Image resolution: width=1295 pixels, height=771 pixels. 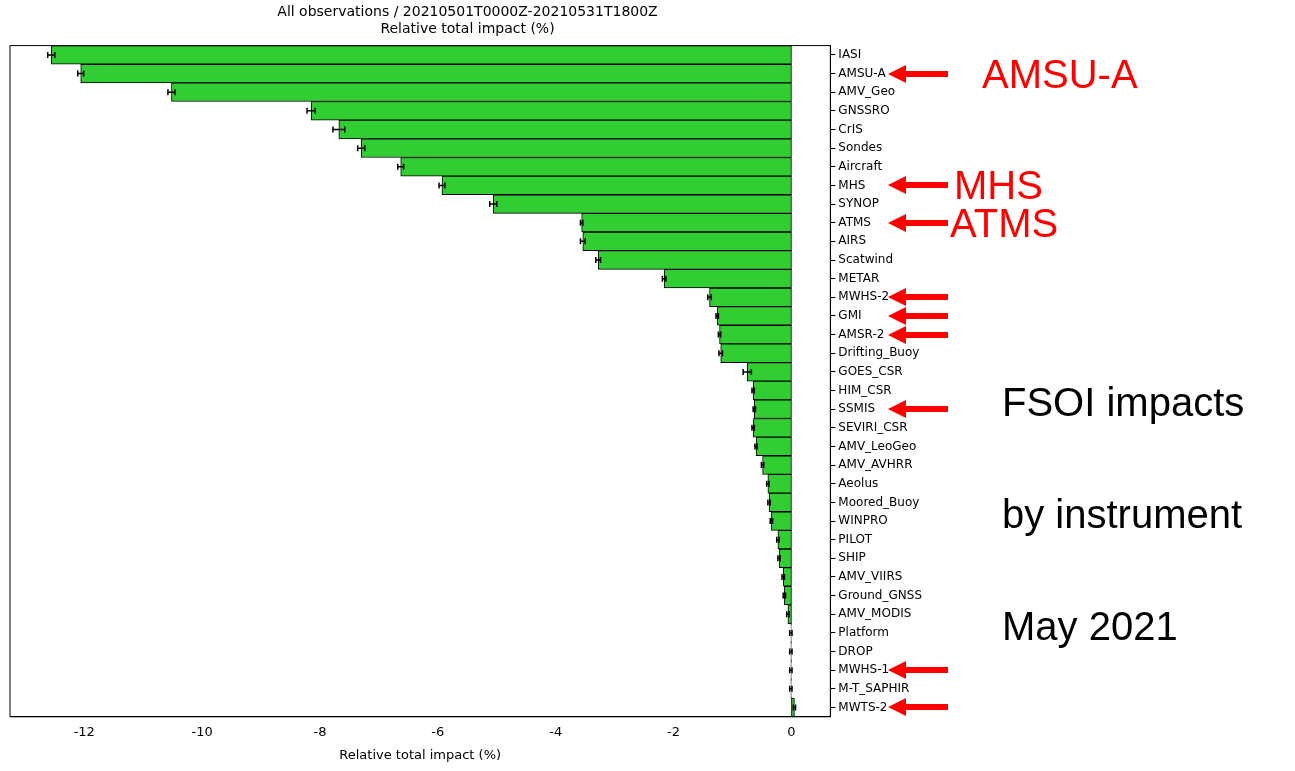 What do you see at coordinates (1123, 402) in the screenshot?
I see `text: FSOI impacts` at bounding box center [1123, 402].